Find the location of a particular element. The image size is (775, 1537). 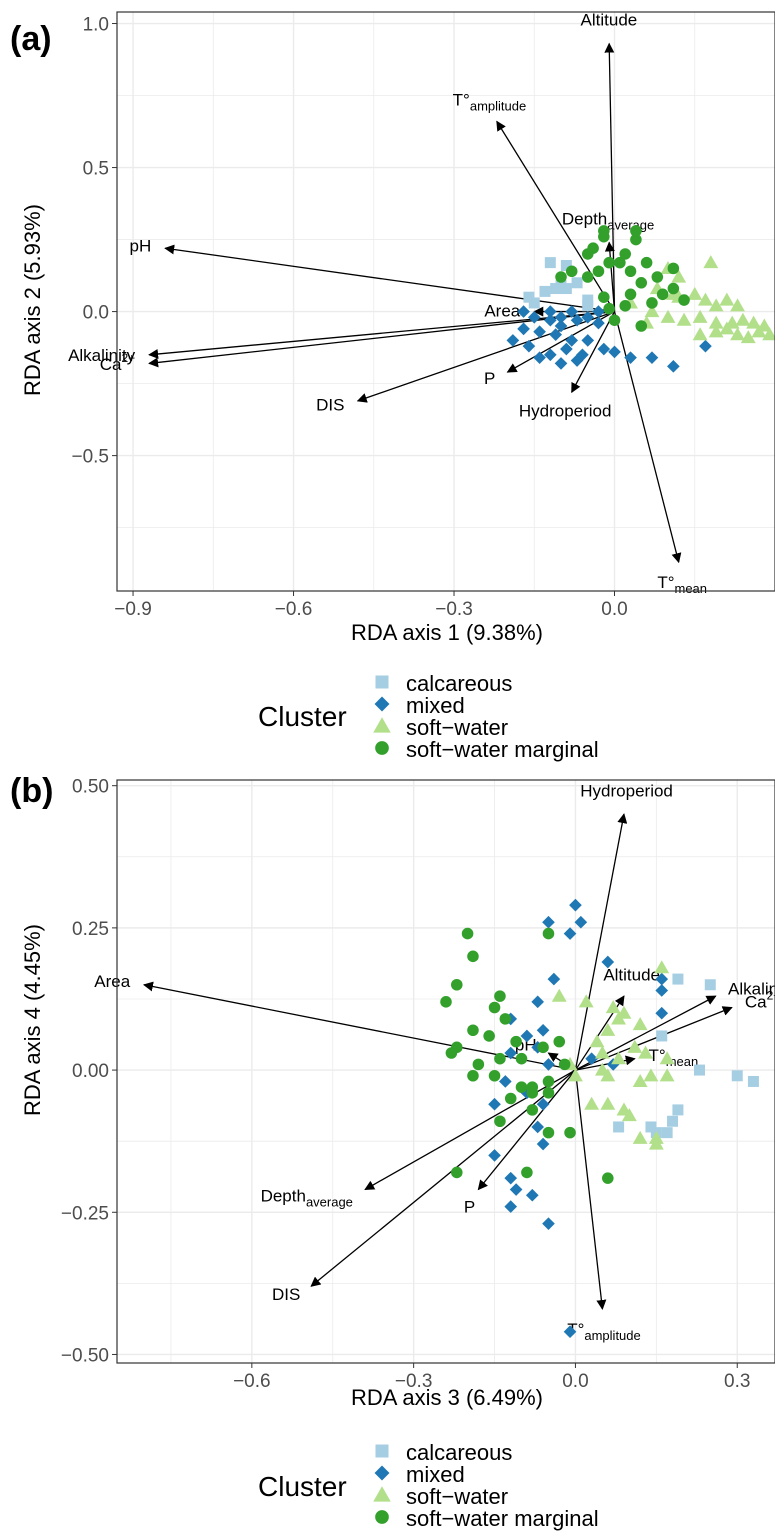

panel-a-arrow-label-altitude: Altitude is located at coordinates (609, 20).